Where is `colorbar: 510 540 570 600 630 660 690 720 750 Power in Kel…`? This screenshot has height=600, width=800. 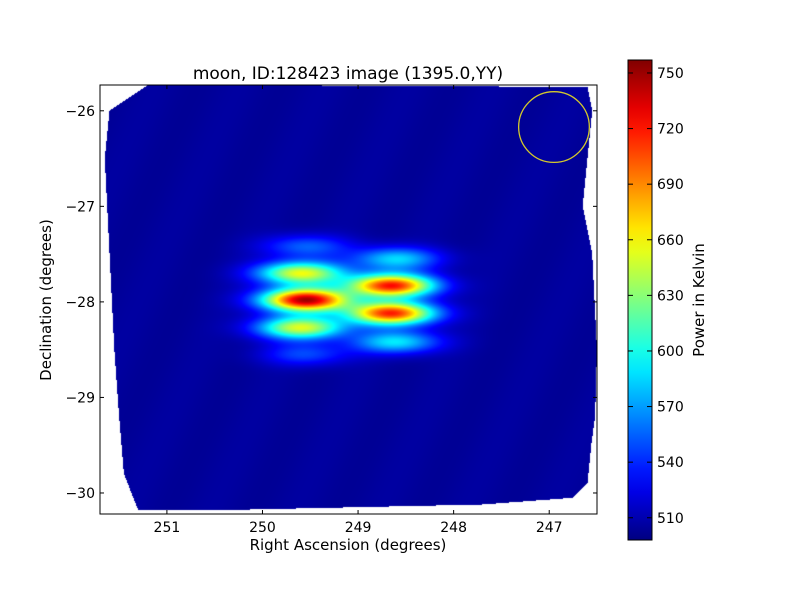 colorbar: 510 540 570 600 630 660 690 720 750 Power in Kel… is located at coordinates (667, 300).